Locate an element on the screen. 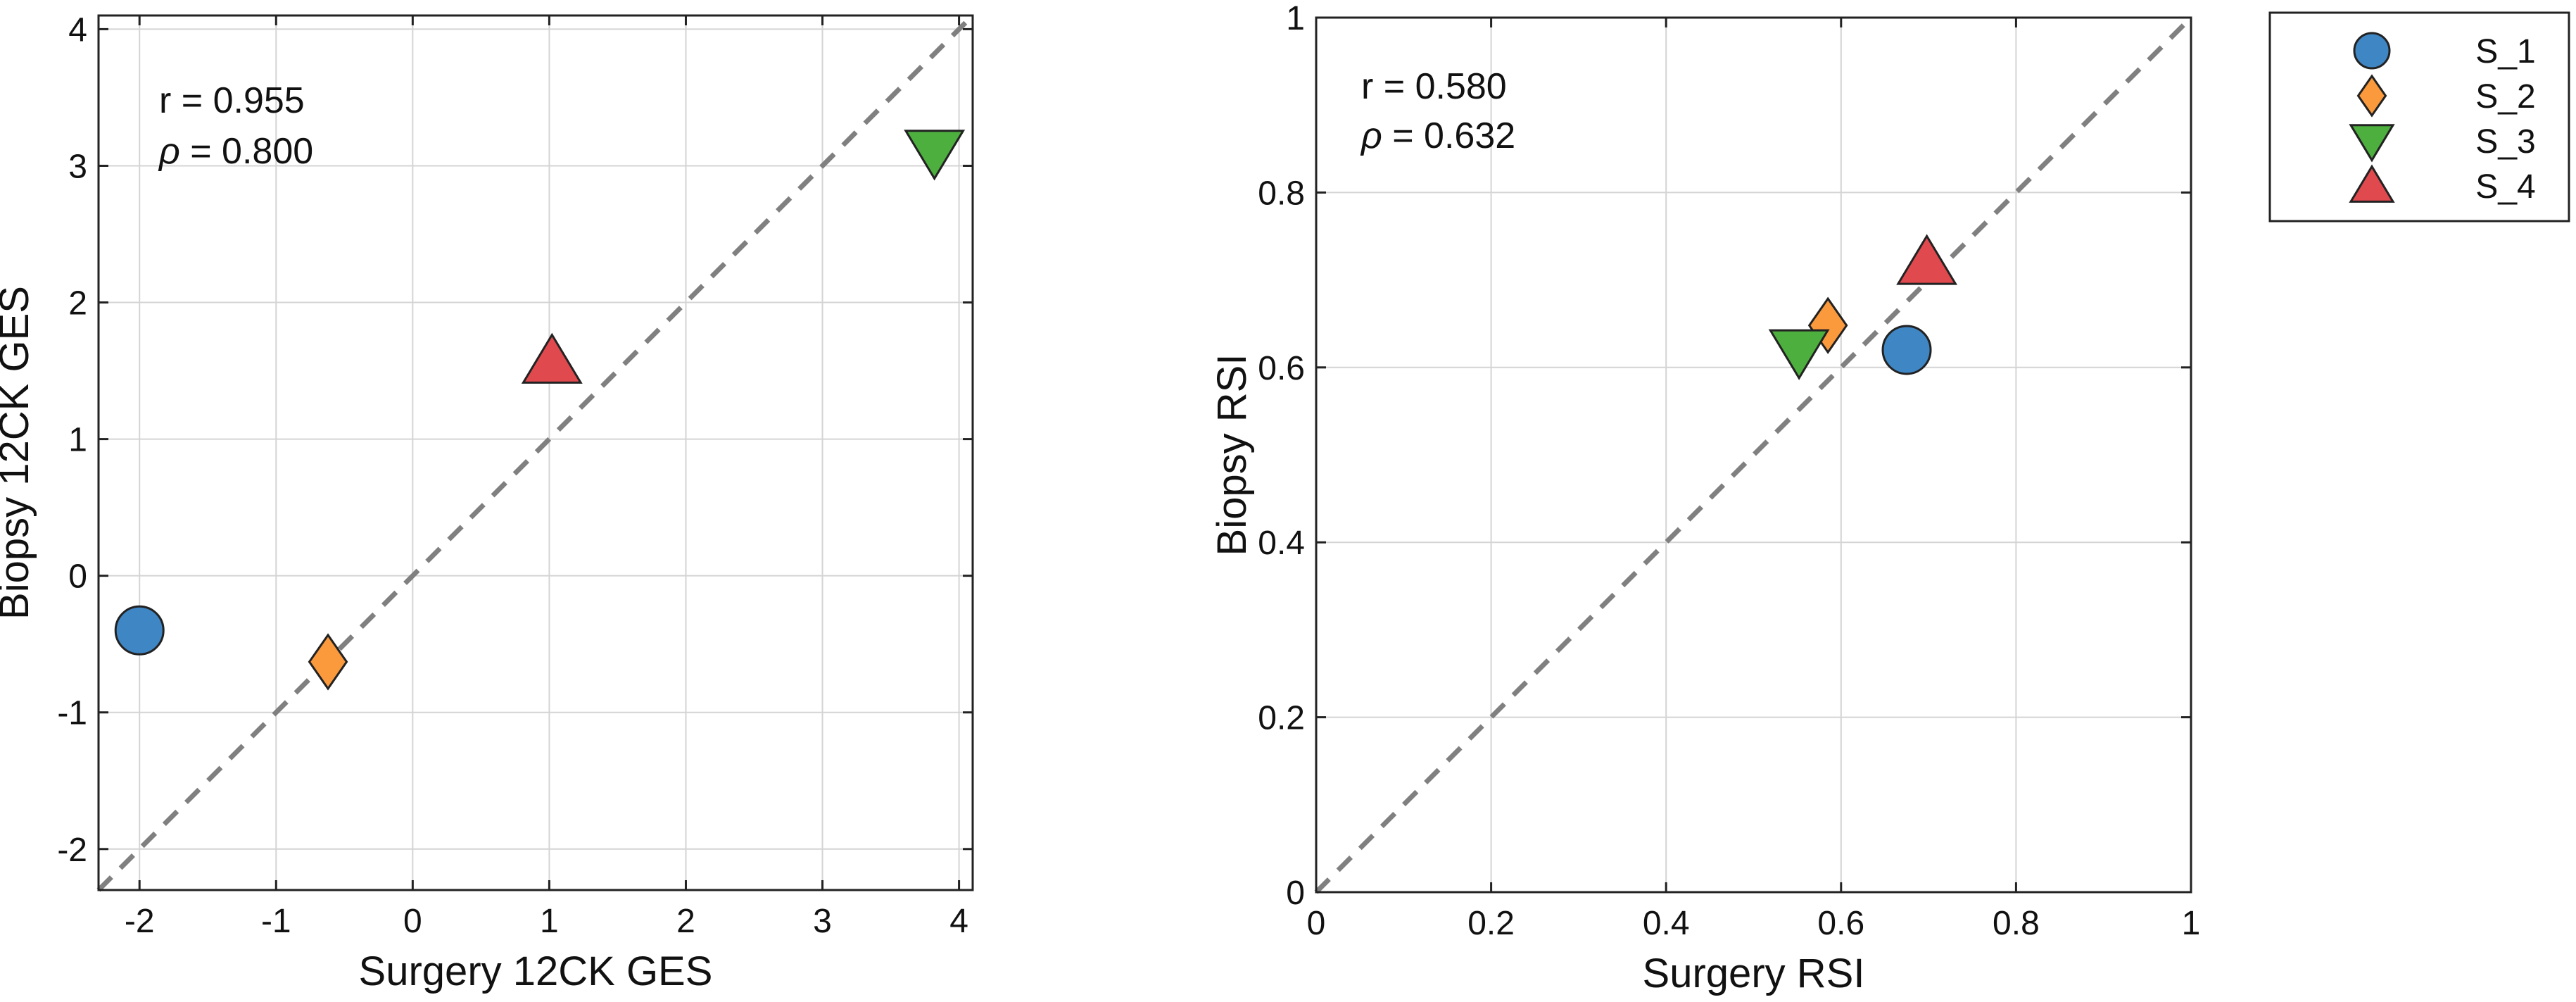 The width and height of the screenshot is (2576, 1002). y-axis-label: Biopsy 12CK GES is located at coordinates (18, 453).